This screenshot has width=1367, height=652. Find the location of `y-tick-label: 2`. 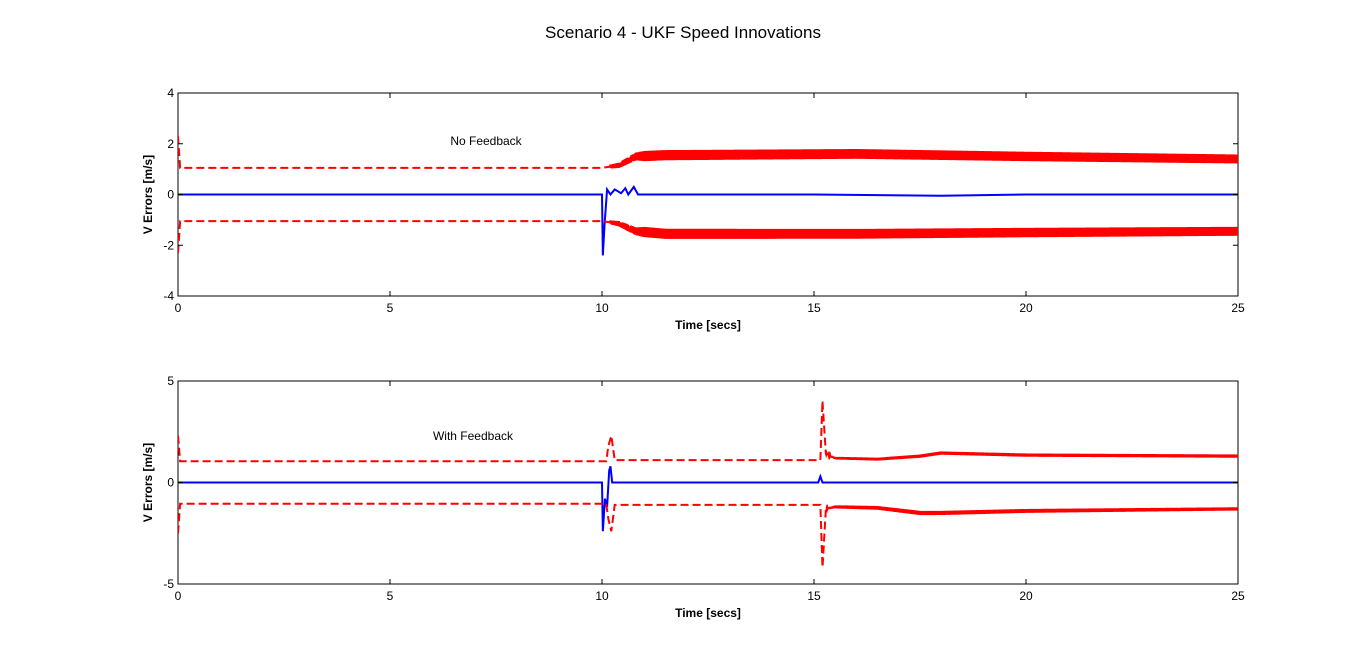

y-tick-label: 2 is located at coordinates (170, 144).